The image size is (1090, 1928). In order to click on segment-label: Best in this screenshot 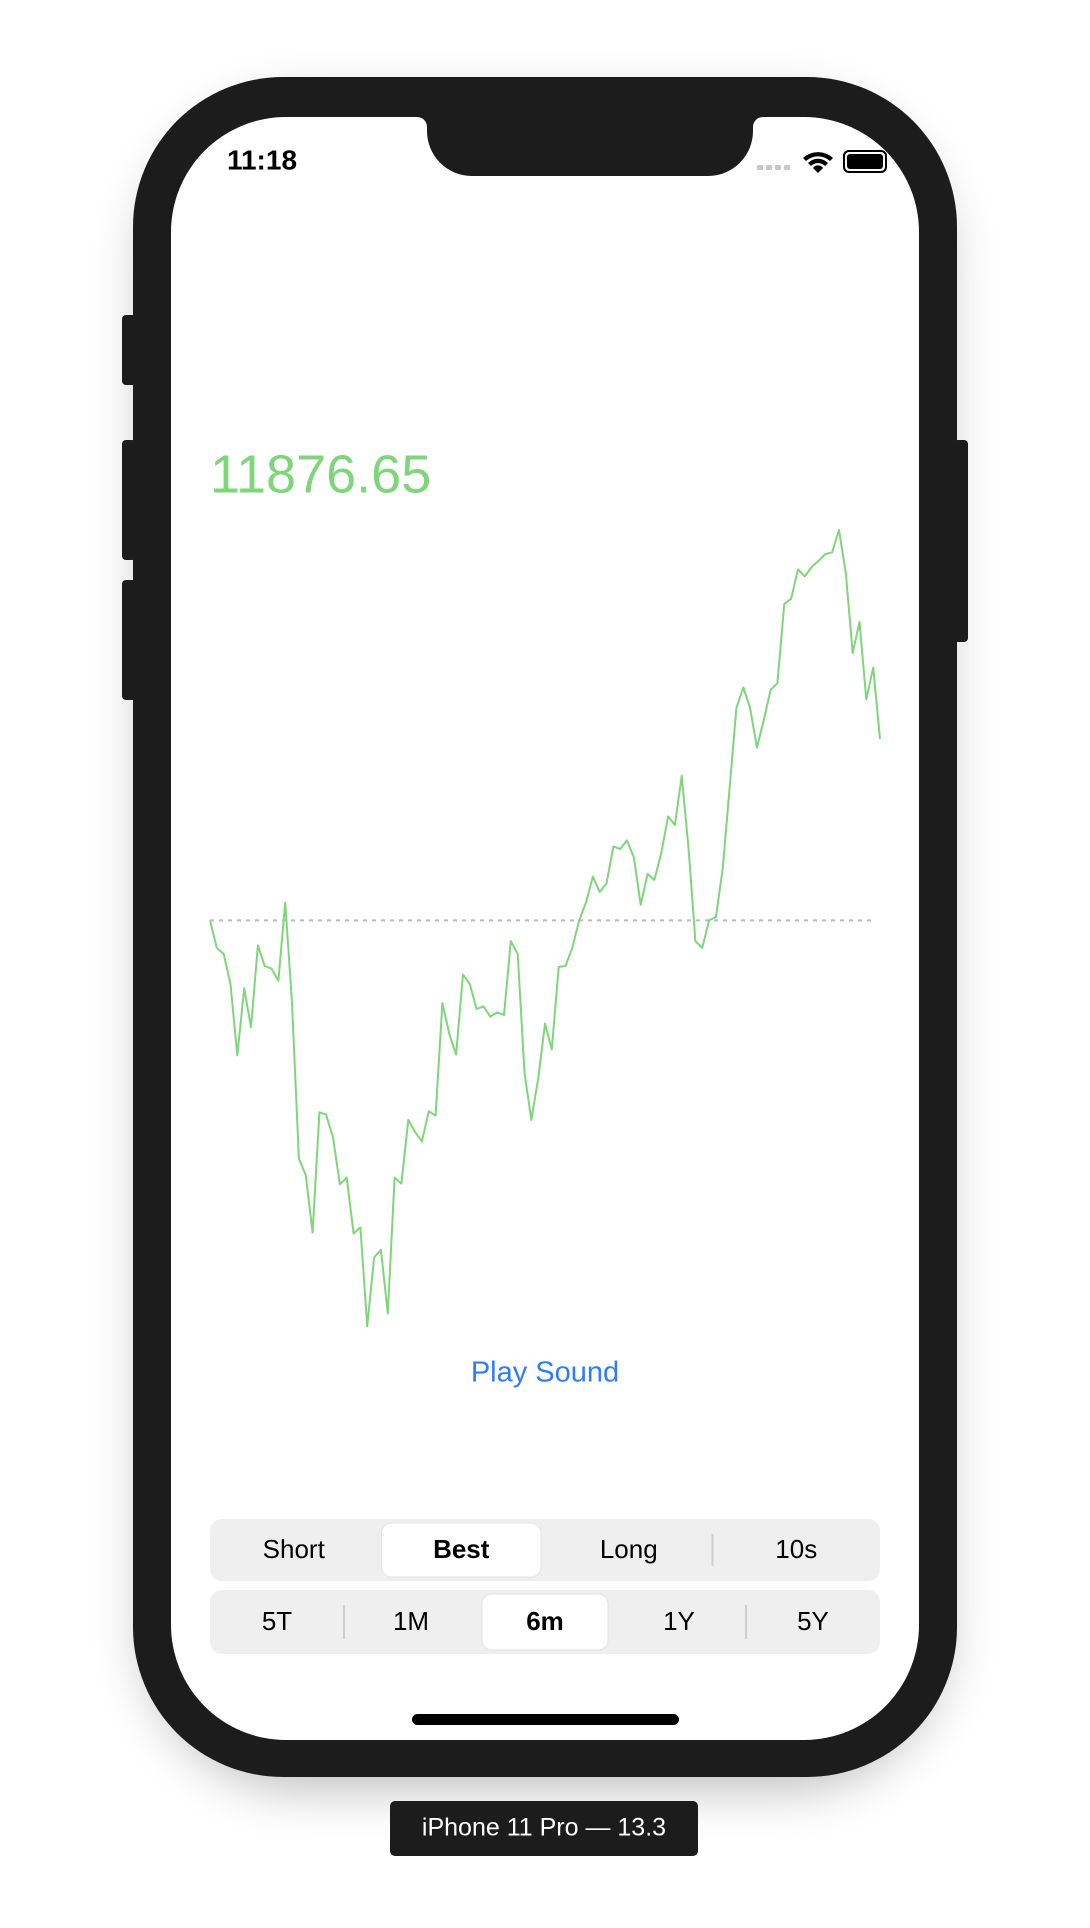, I will do `click(461, 1549)`.